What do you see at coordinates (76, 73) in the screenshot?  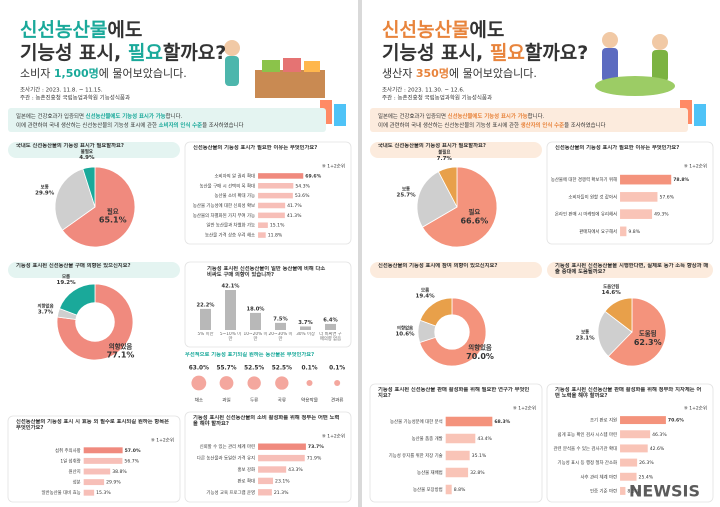 I see `text-part: 1,500명` at bounding box center [76, 73].